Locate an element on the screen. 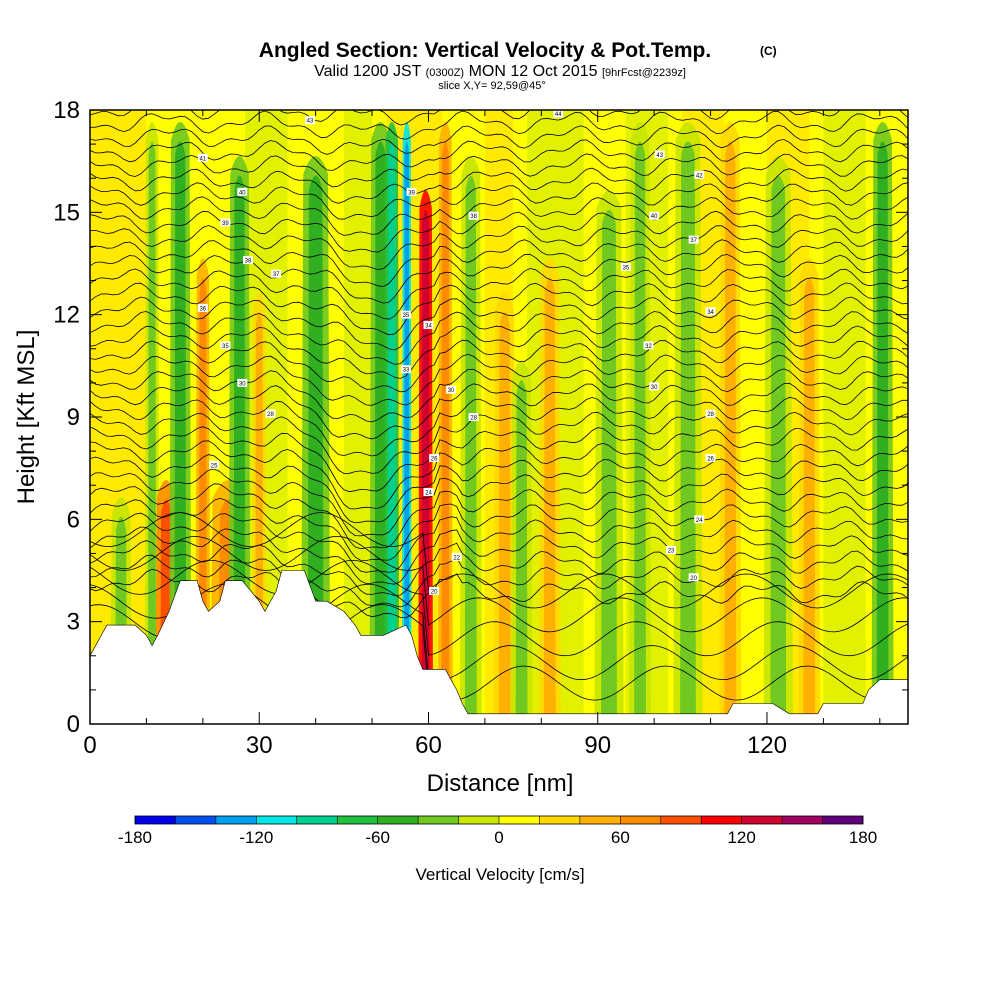 The image size is (1000, 1000). y-tick-label: 12 is located at coordinates (66, 315).